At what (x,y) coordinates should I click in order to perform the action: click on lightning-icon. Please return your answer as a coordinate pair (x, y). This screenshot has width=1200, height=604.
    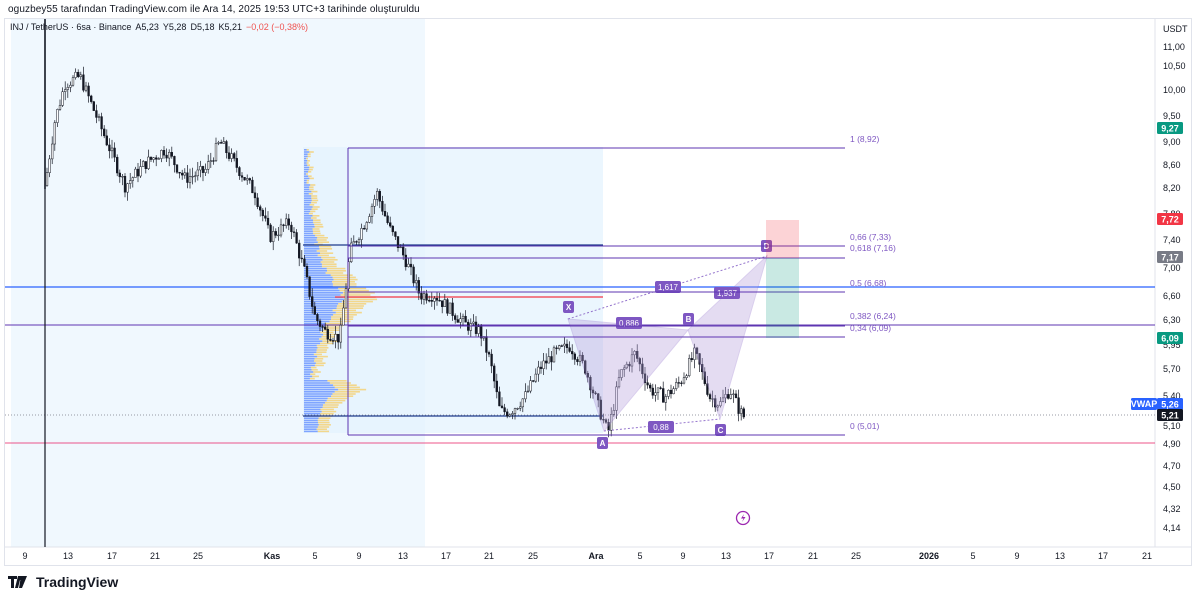
    Looking at the image, I should click on (743, 518).